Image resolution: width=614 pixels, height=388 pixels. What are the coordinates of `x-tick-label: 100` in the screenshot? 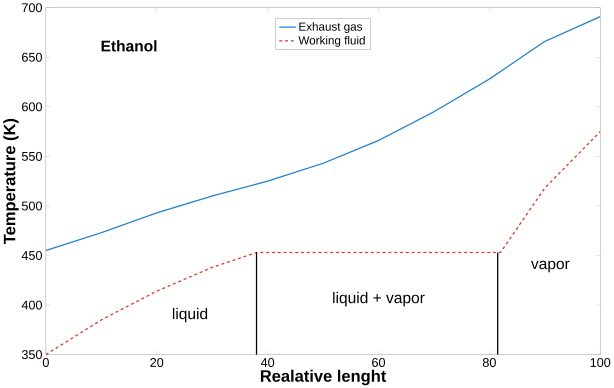 It's located at (600, 362).